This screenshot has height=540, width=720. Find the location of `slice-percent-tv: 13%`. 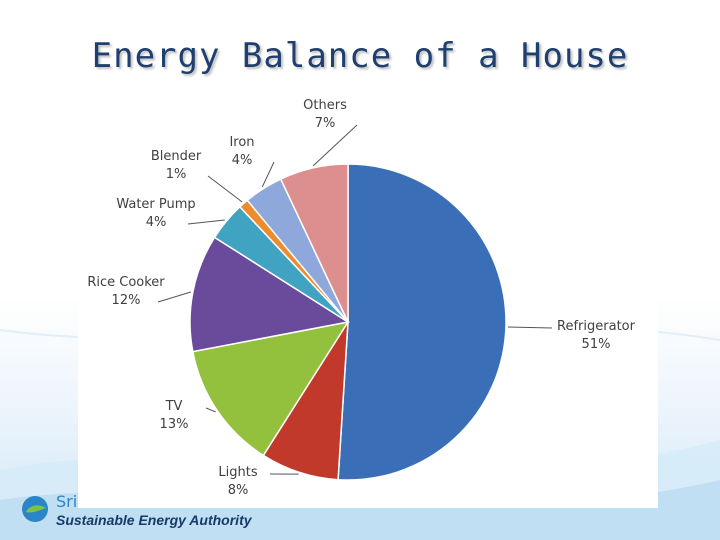

slice-percent-tv: 13% is located at coordinates (174, 424).